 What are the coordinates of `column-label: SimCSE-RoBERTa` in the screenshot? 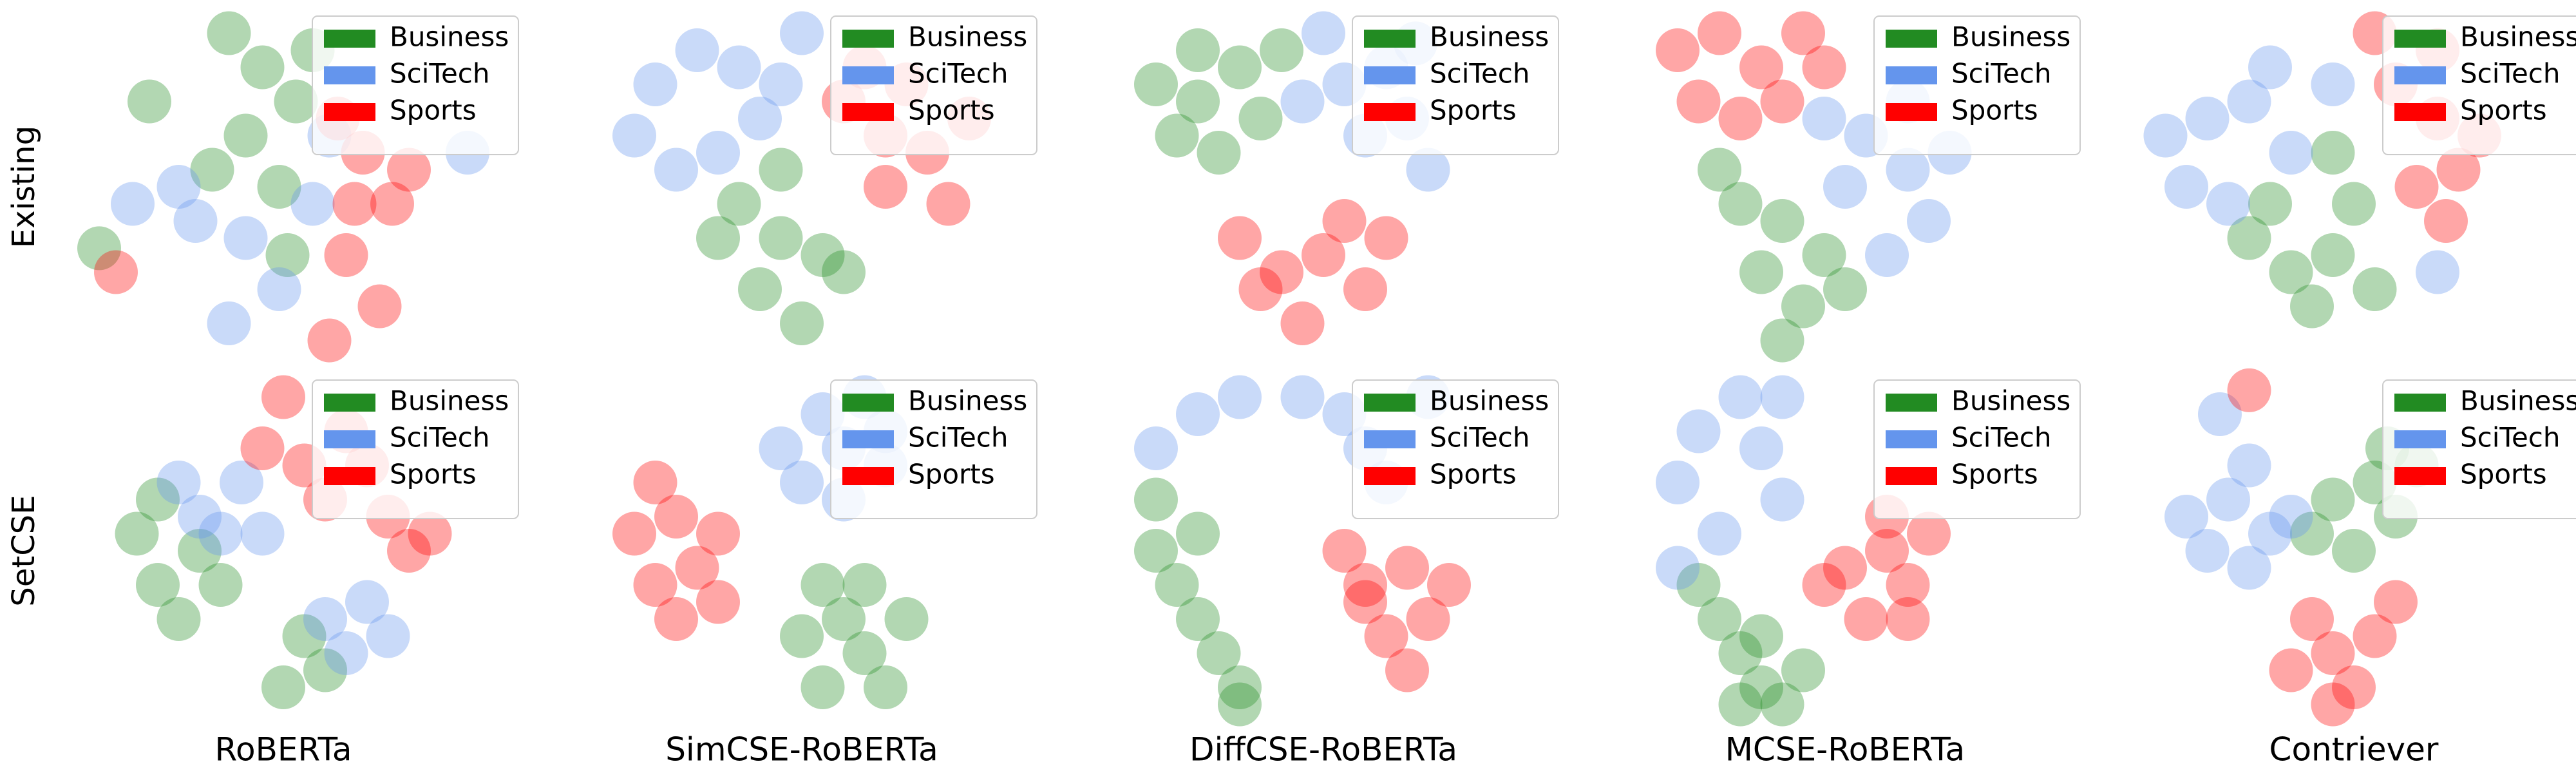 It's located at (802, 749).